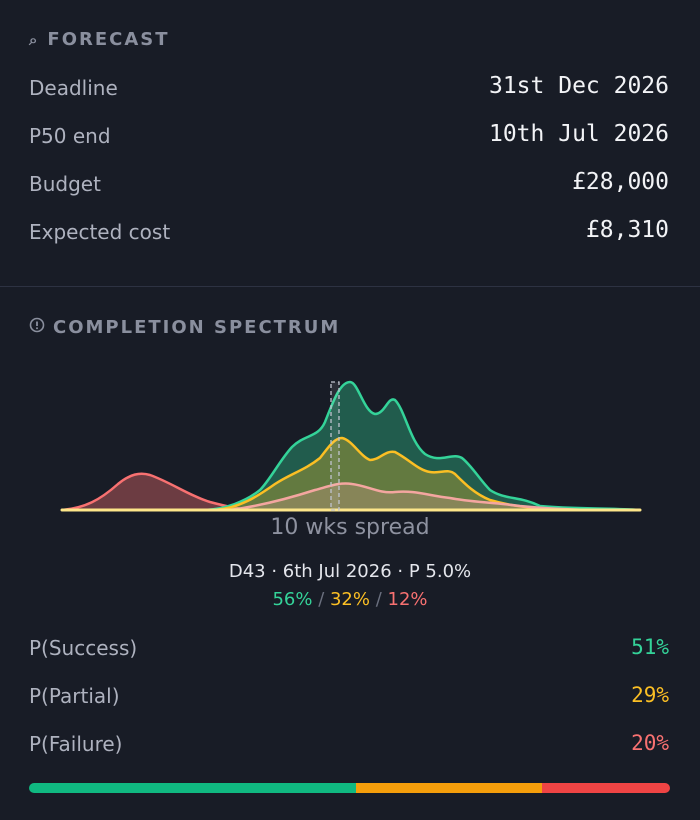 This screenshot has width=700, height=820. What do you see at coordinates (73, 88) in the screenshot?
I see `deadline-label: Deadline` at bounding box center [73, 88].